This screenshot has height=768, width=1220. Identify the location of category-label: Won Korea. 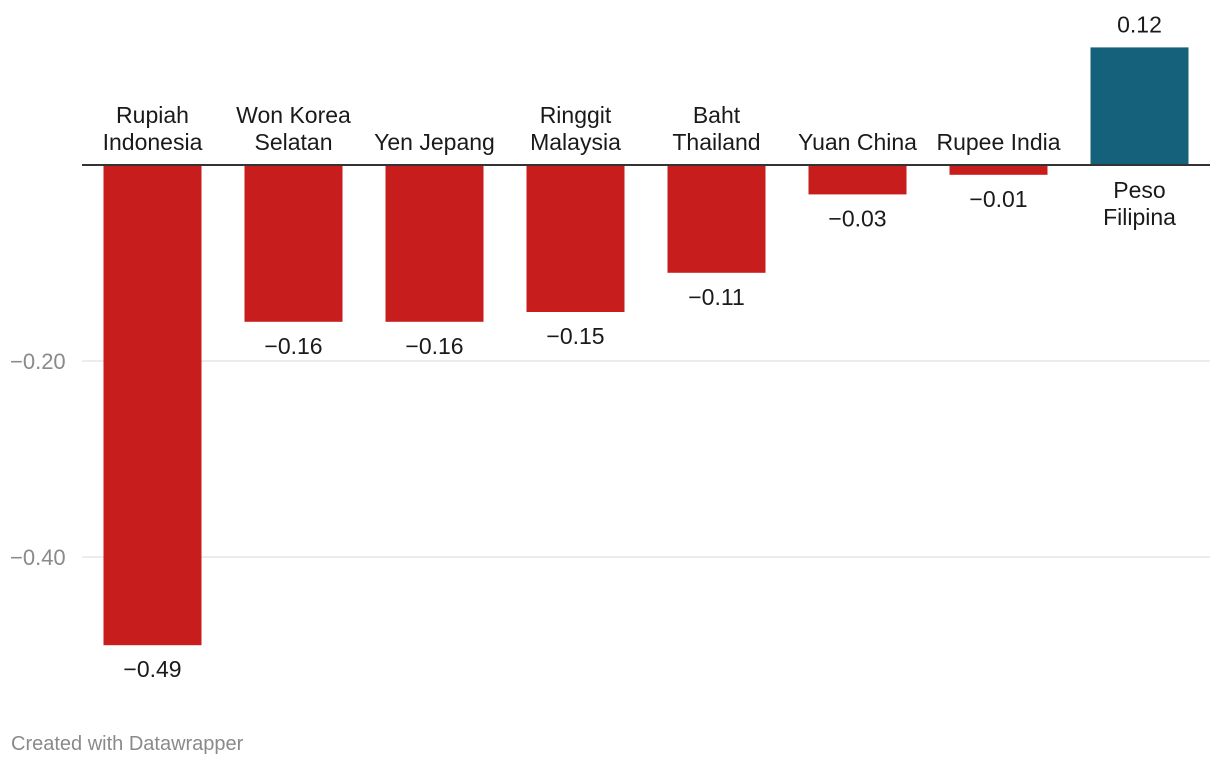
(293, 115).